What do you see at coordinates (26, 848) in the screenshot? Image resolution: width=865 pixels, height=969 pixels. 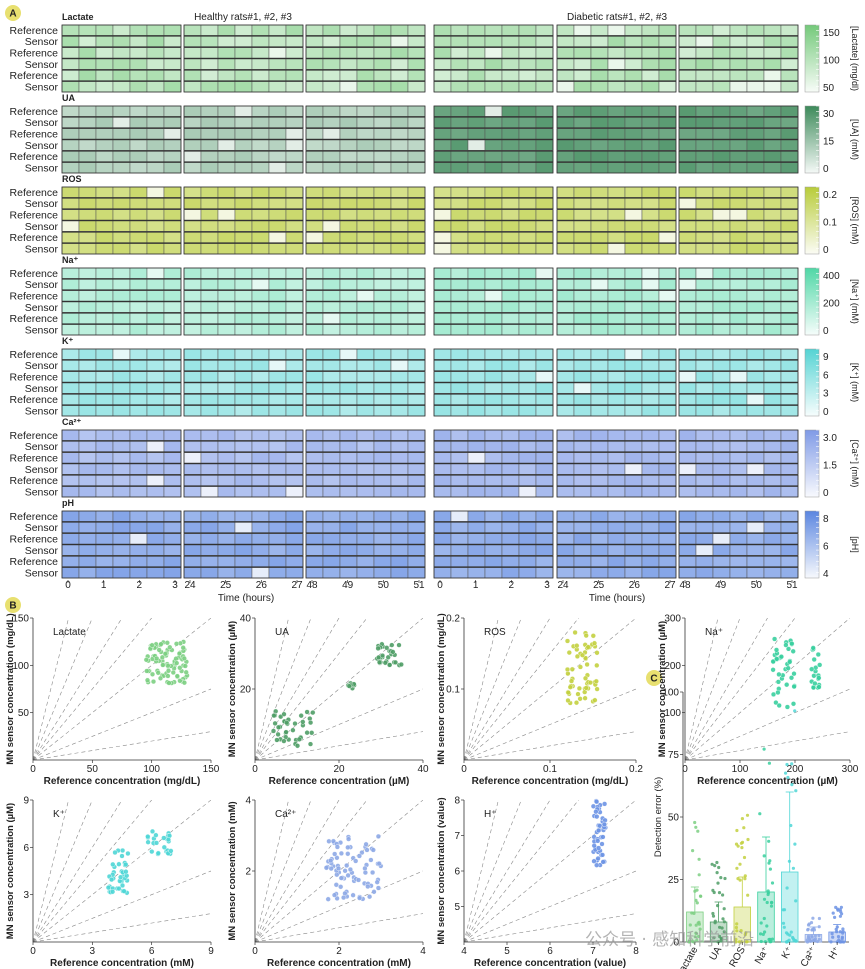 I see `y-tick-label: 6` at bounding box center [26, 848].